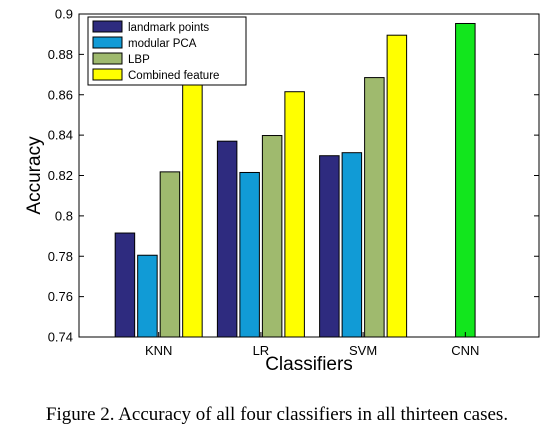 The image size is (554, 440). I want to click on x-axis-label: Classifiers, so click(309, 364).